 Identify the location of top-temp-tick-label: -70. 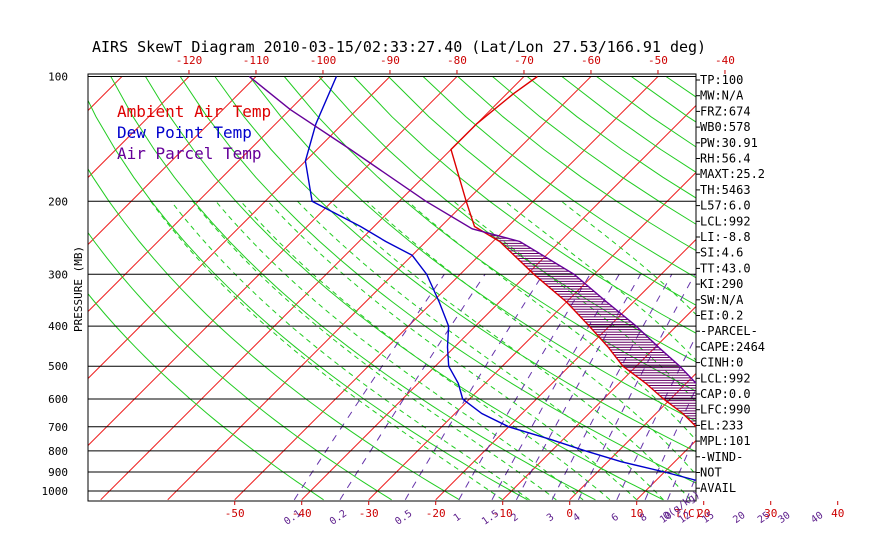
(524, 60).